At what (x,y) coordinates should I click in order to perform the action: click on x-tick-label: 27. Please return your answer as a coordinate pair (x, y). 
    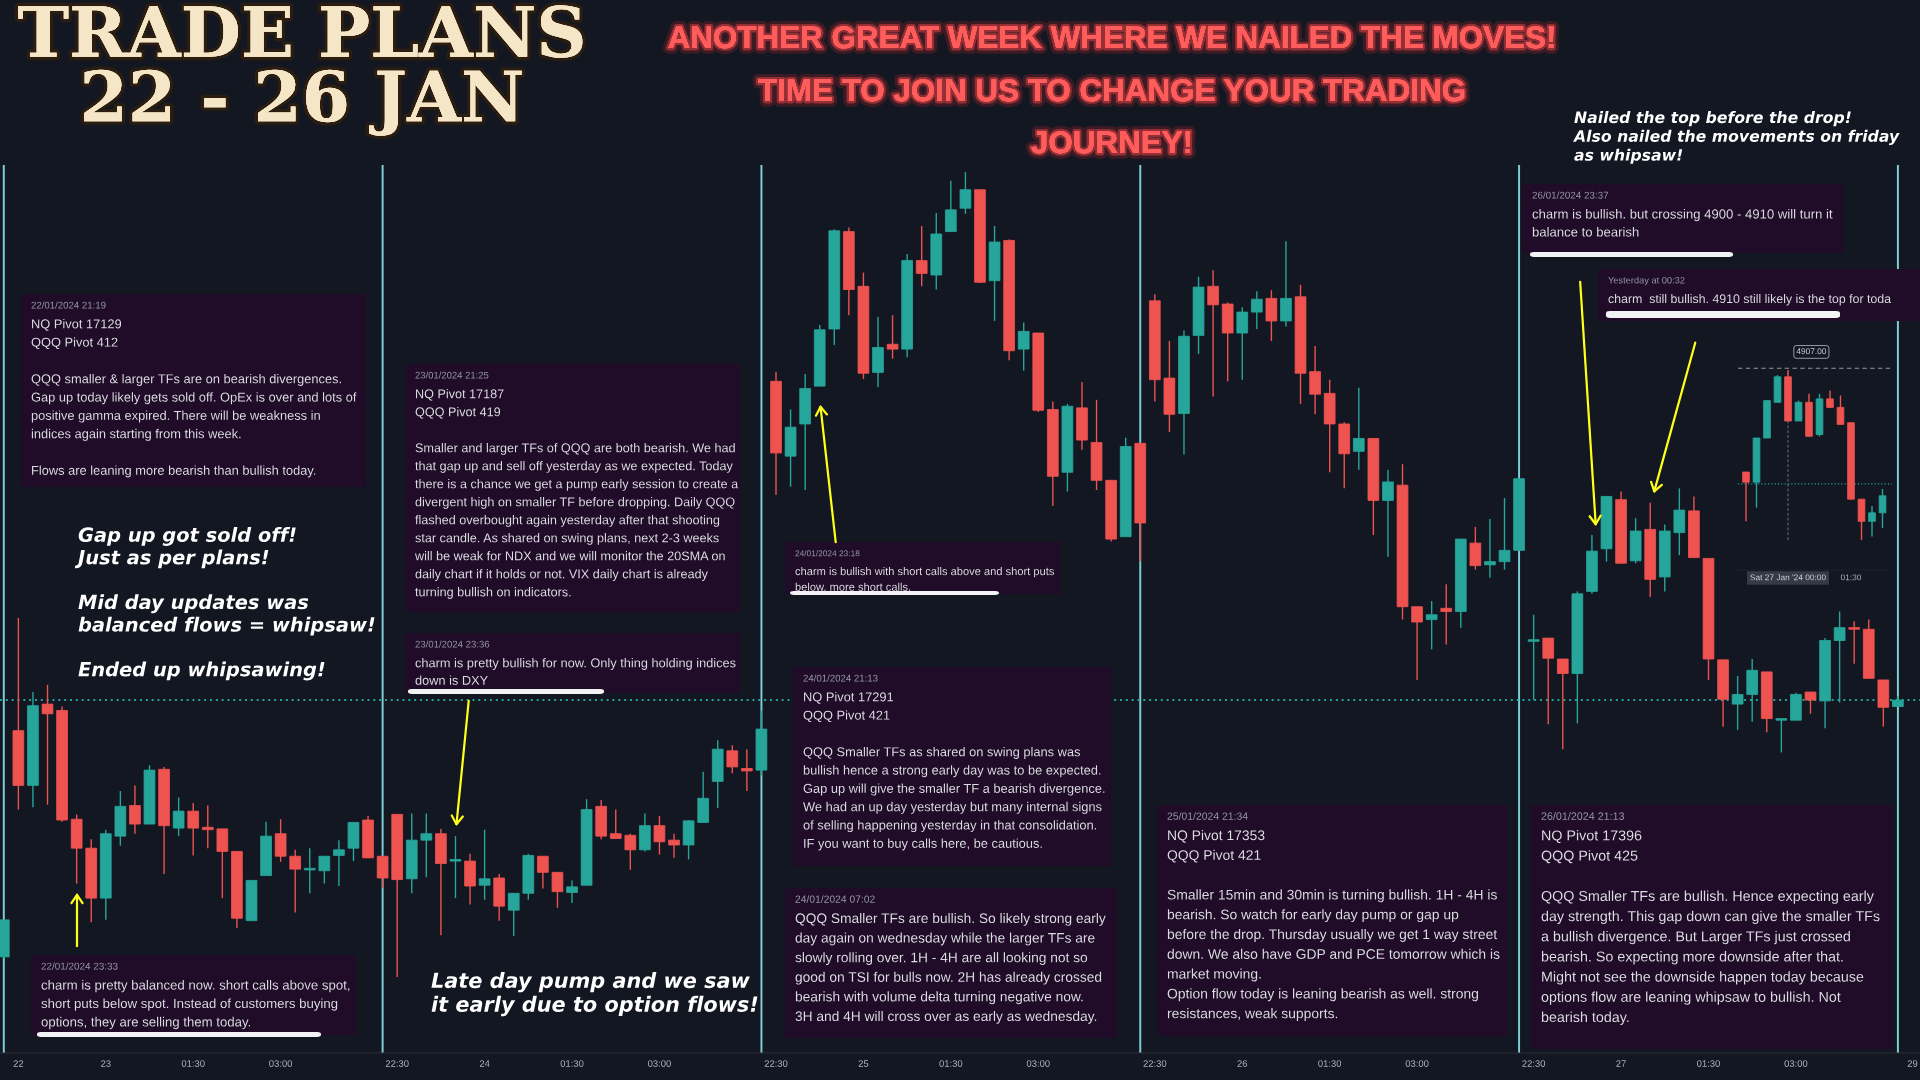
    Looking at the image, I should click on (1621, 1063).